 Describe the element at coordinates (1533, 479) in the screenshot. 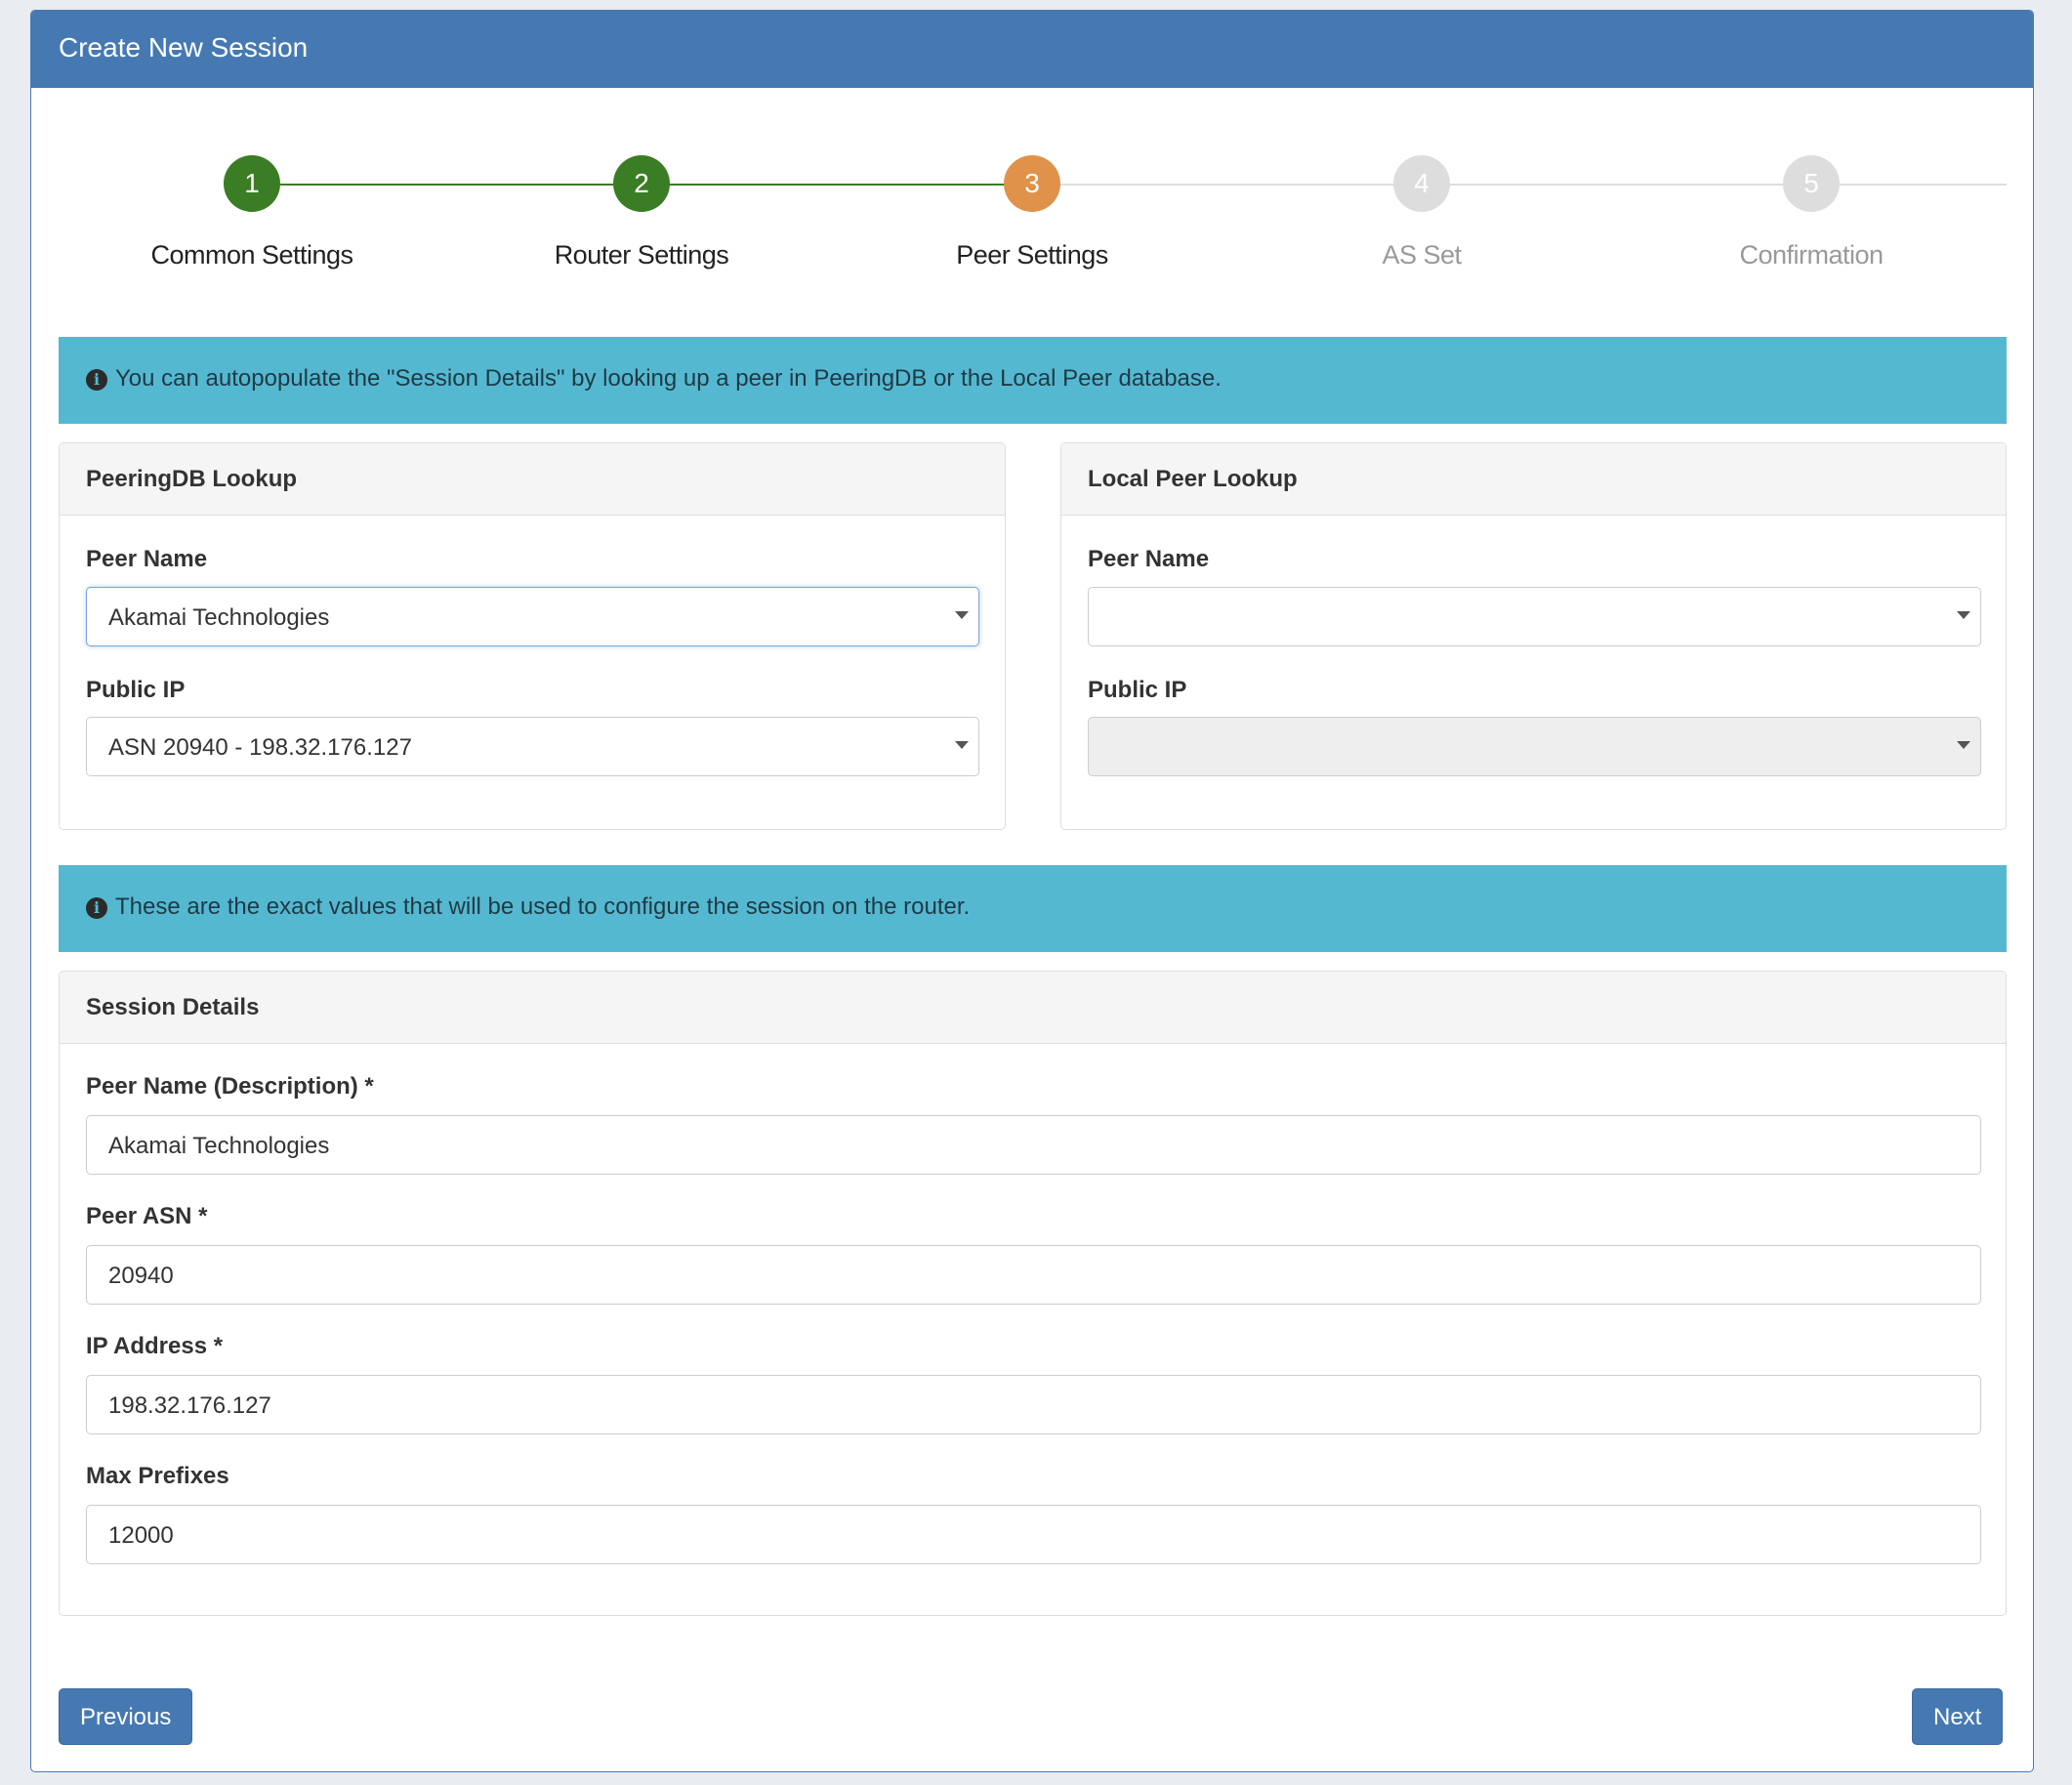

I see `panel-title: Local Peer Lookup` at that location.